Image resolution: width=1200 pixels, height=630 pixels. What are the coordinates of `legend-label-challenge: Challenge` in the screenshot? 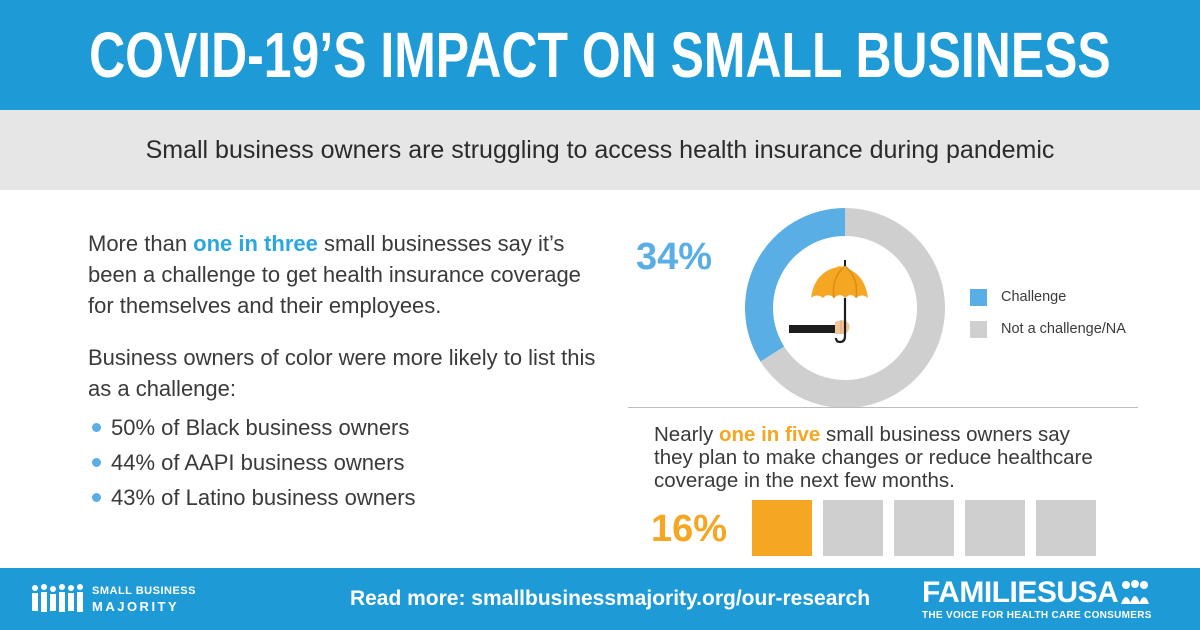 It's located at (1034, 297).